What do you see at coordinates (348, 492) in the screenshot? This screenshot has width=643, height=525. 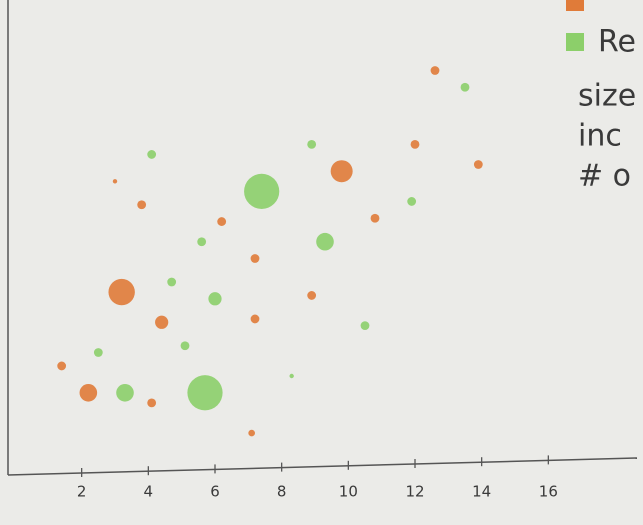 I see `x-tick-label: 10` at bounding box center [348, 492].